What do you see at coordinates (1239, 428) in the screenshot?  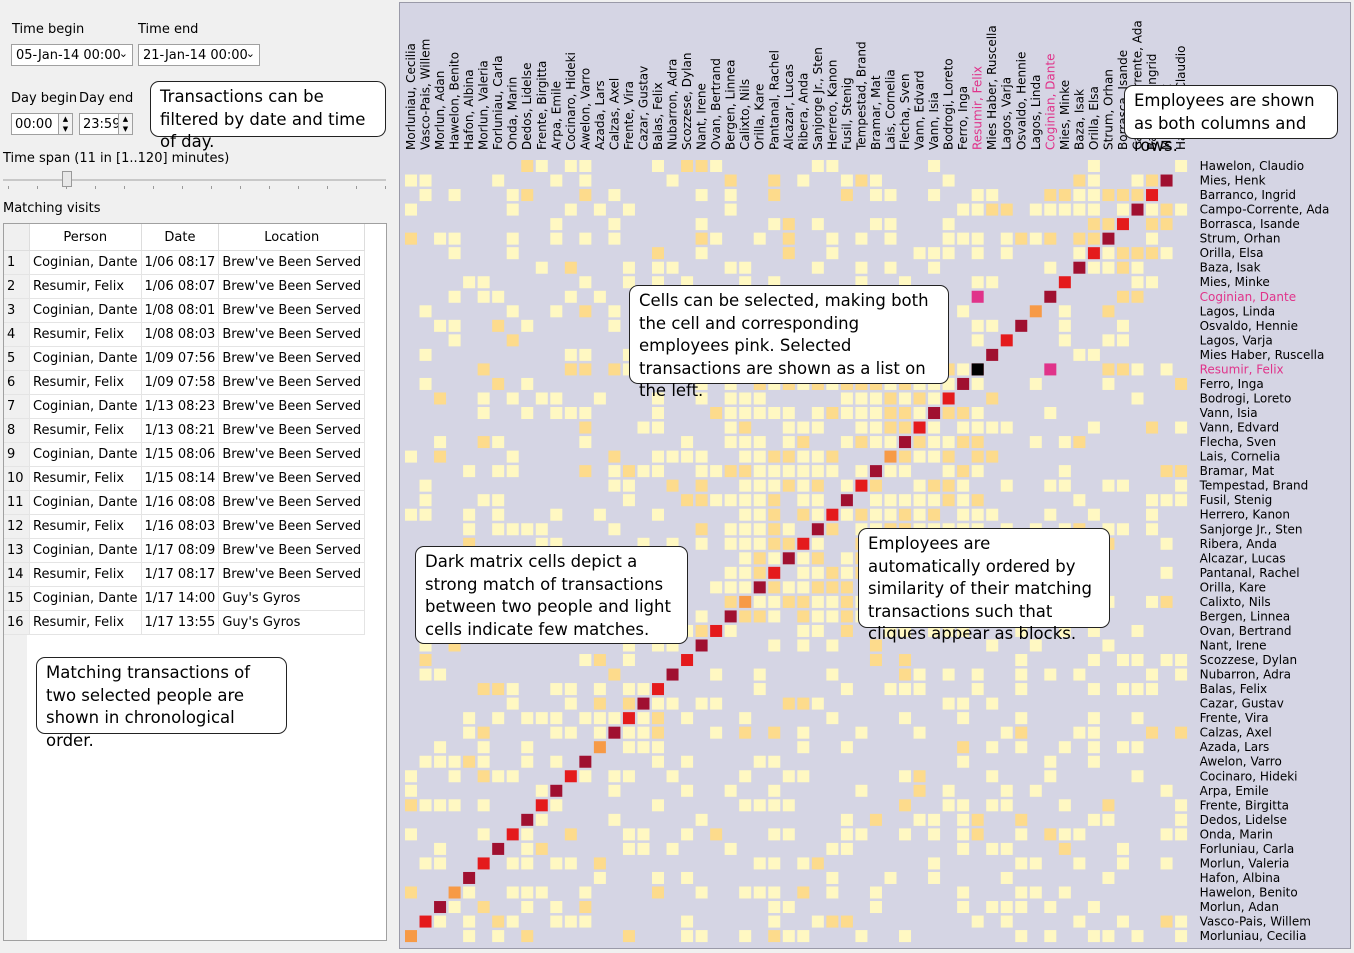 I see `row-label: Vann, Edvard` at bounding box center [1239, 428].